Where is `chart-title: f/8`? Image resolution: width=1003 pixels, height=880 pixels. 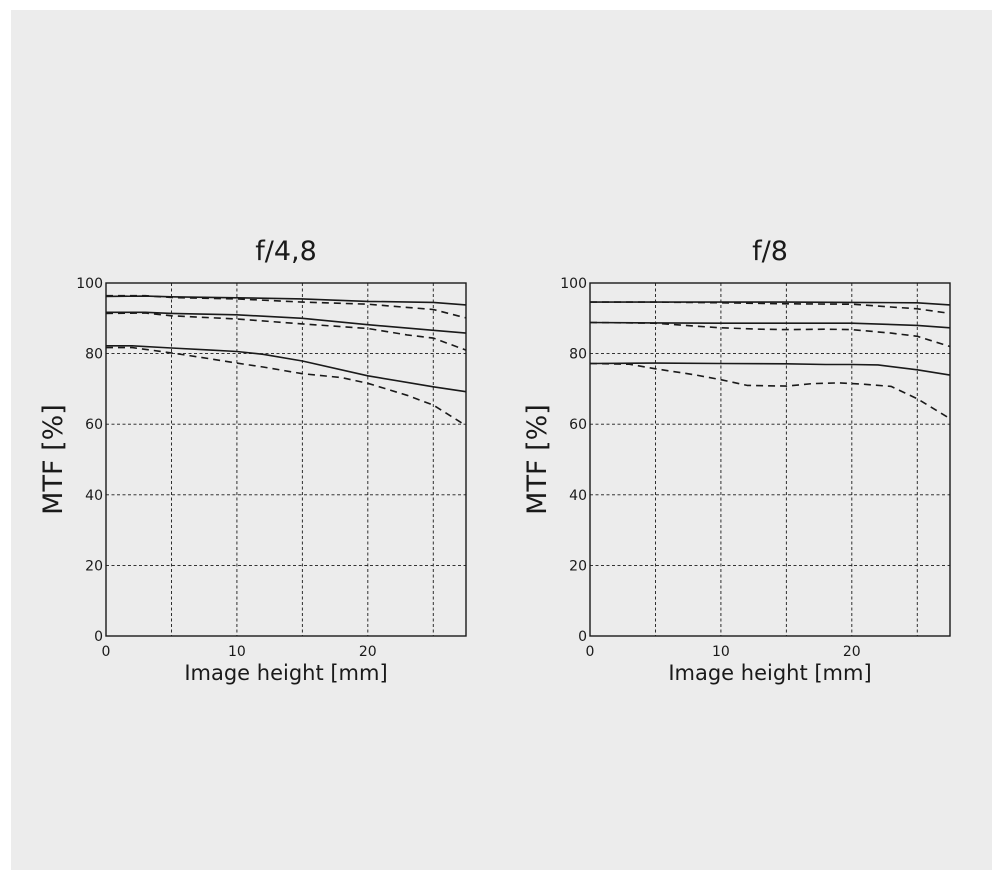 chart-title: f/8 is located at coordinates (770, 251).